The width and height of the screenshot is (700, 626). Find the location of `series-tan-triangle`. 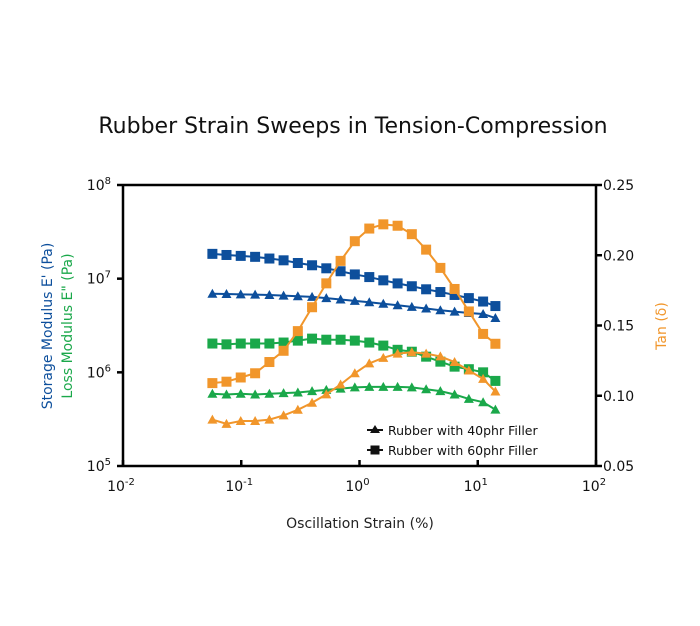

series-tan-triangle is located at coordinates (354, 387).